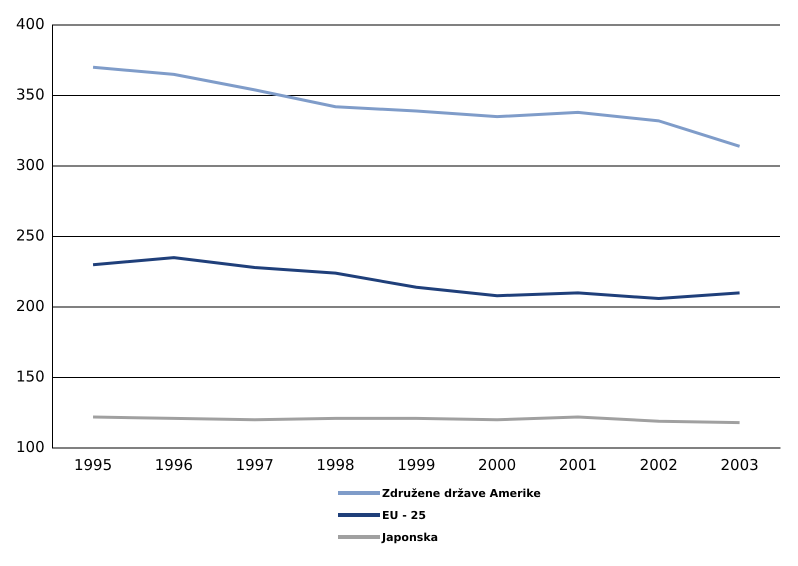  What do you see at coordinates (30, 235) in the screenshot?
I see `y-tick-label: 250` at bounding box center [30, 235].